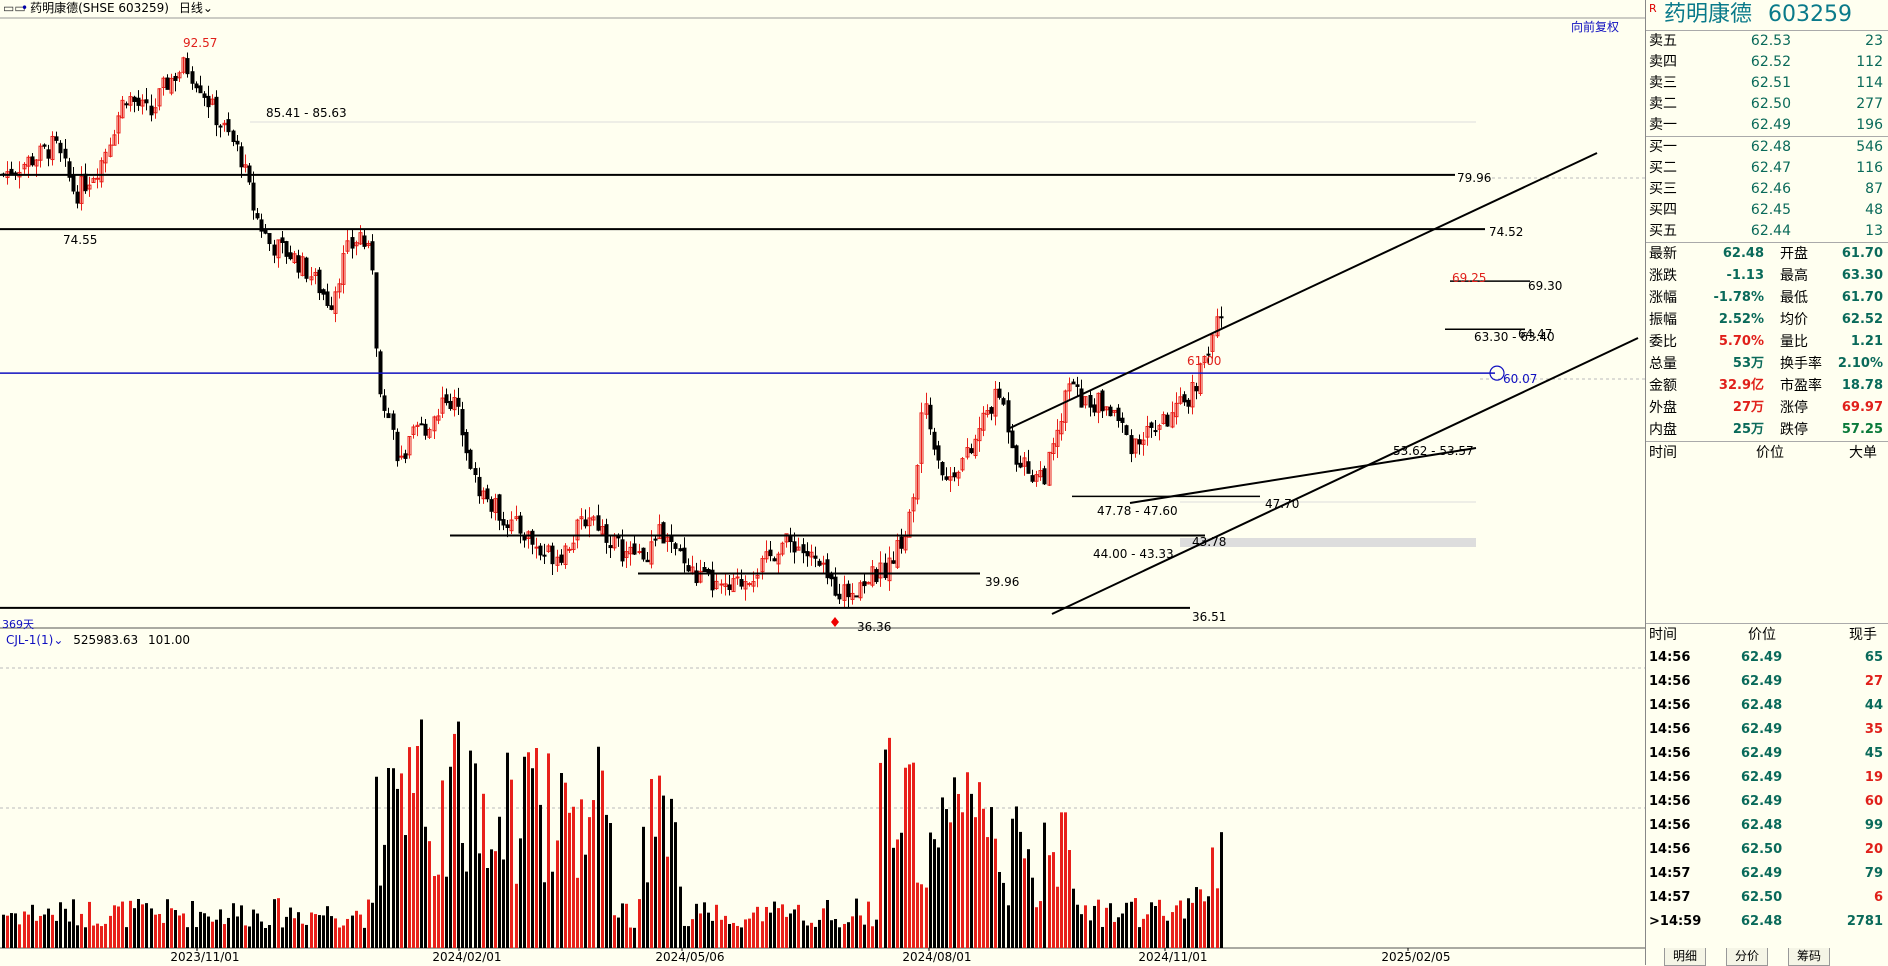 The width and height of the screenshot is (1888, 966). I want to click on bid-row: 买三 62.46 87, so click(1767, 189).